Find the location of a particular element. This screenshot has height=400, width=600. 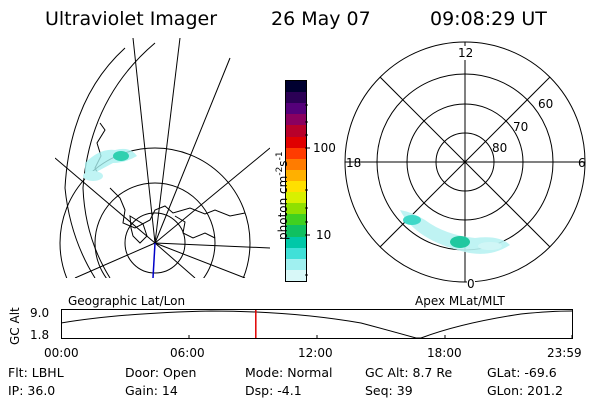

date-label: 26 May 07 is located at coordinates (321, 19).